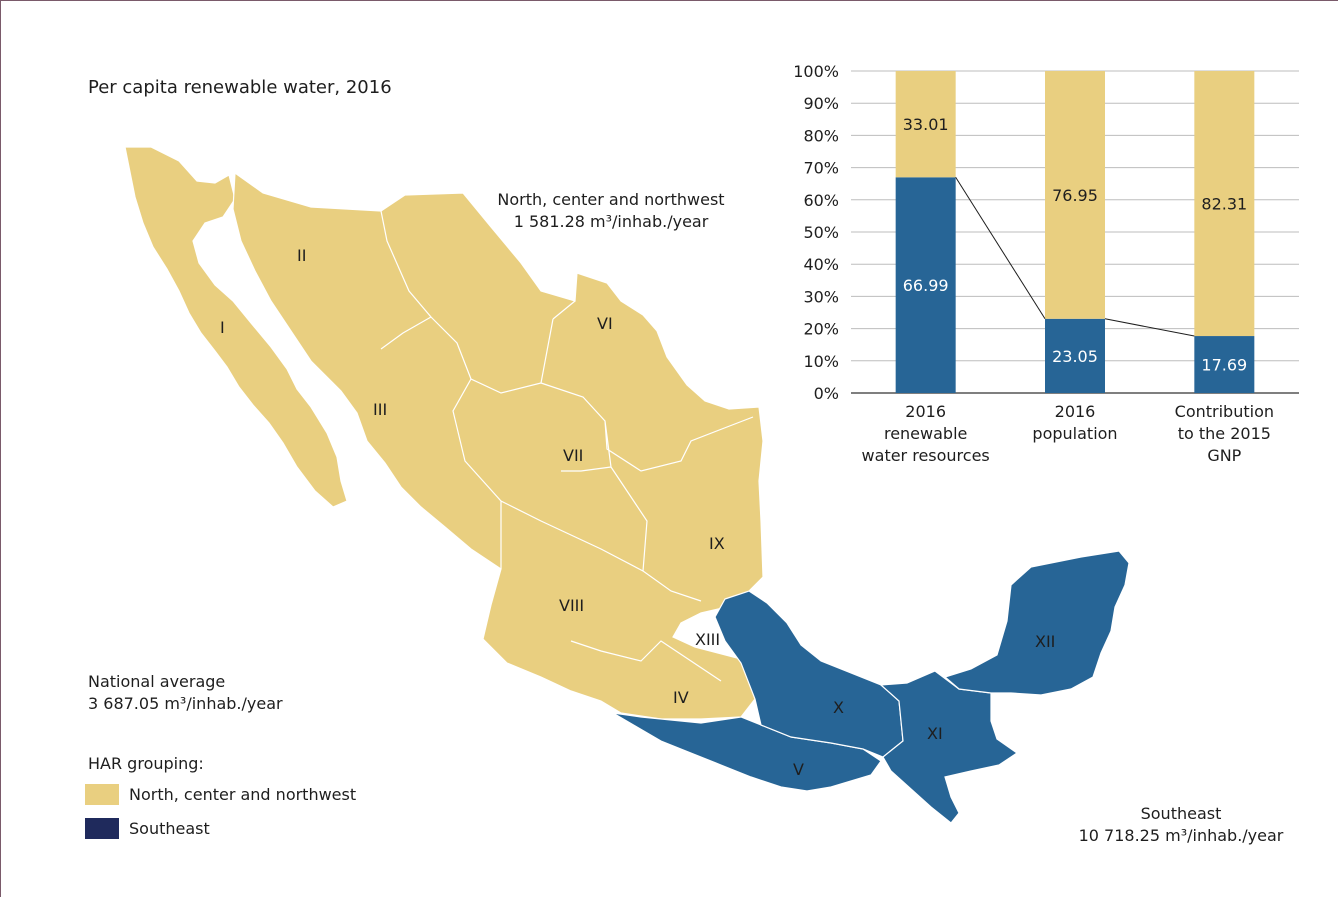  I want to click on legend-swatch-north, so click(102, 794).